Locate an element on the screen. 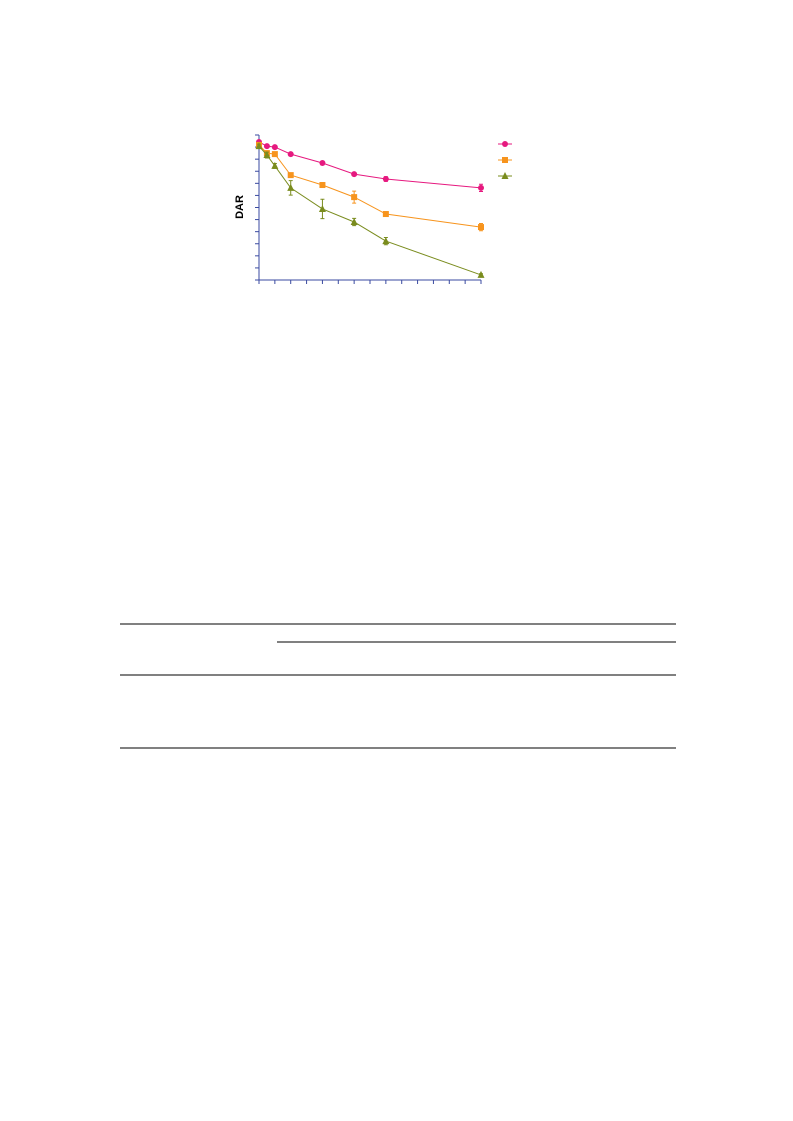  y-axis-label: DAR is located at coordinates (240, 207).